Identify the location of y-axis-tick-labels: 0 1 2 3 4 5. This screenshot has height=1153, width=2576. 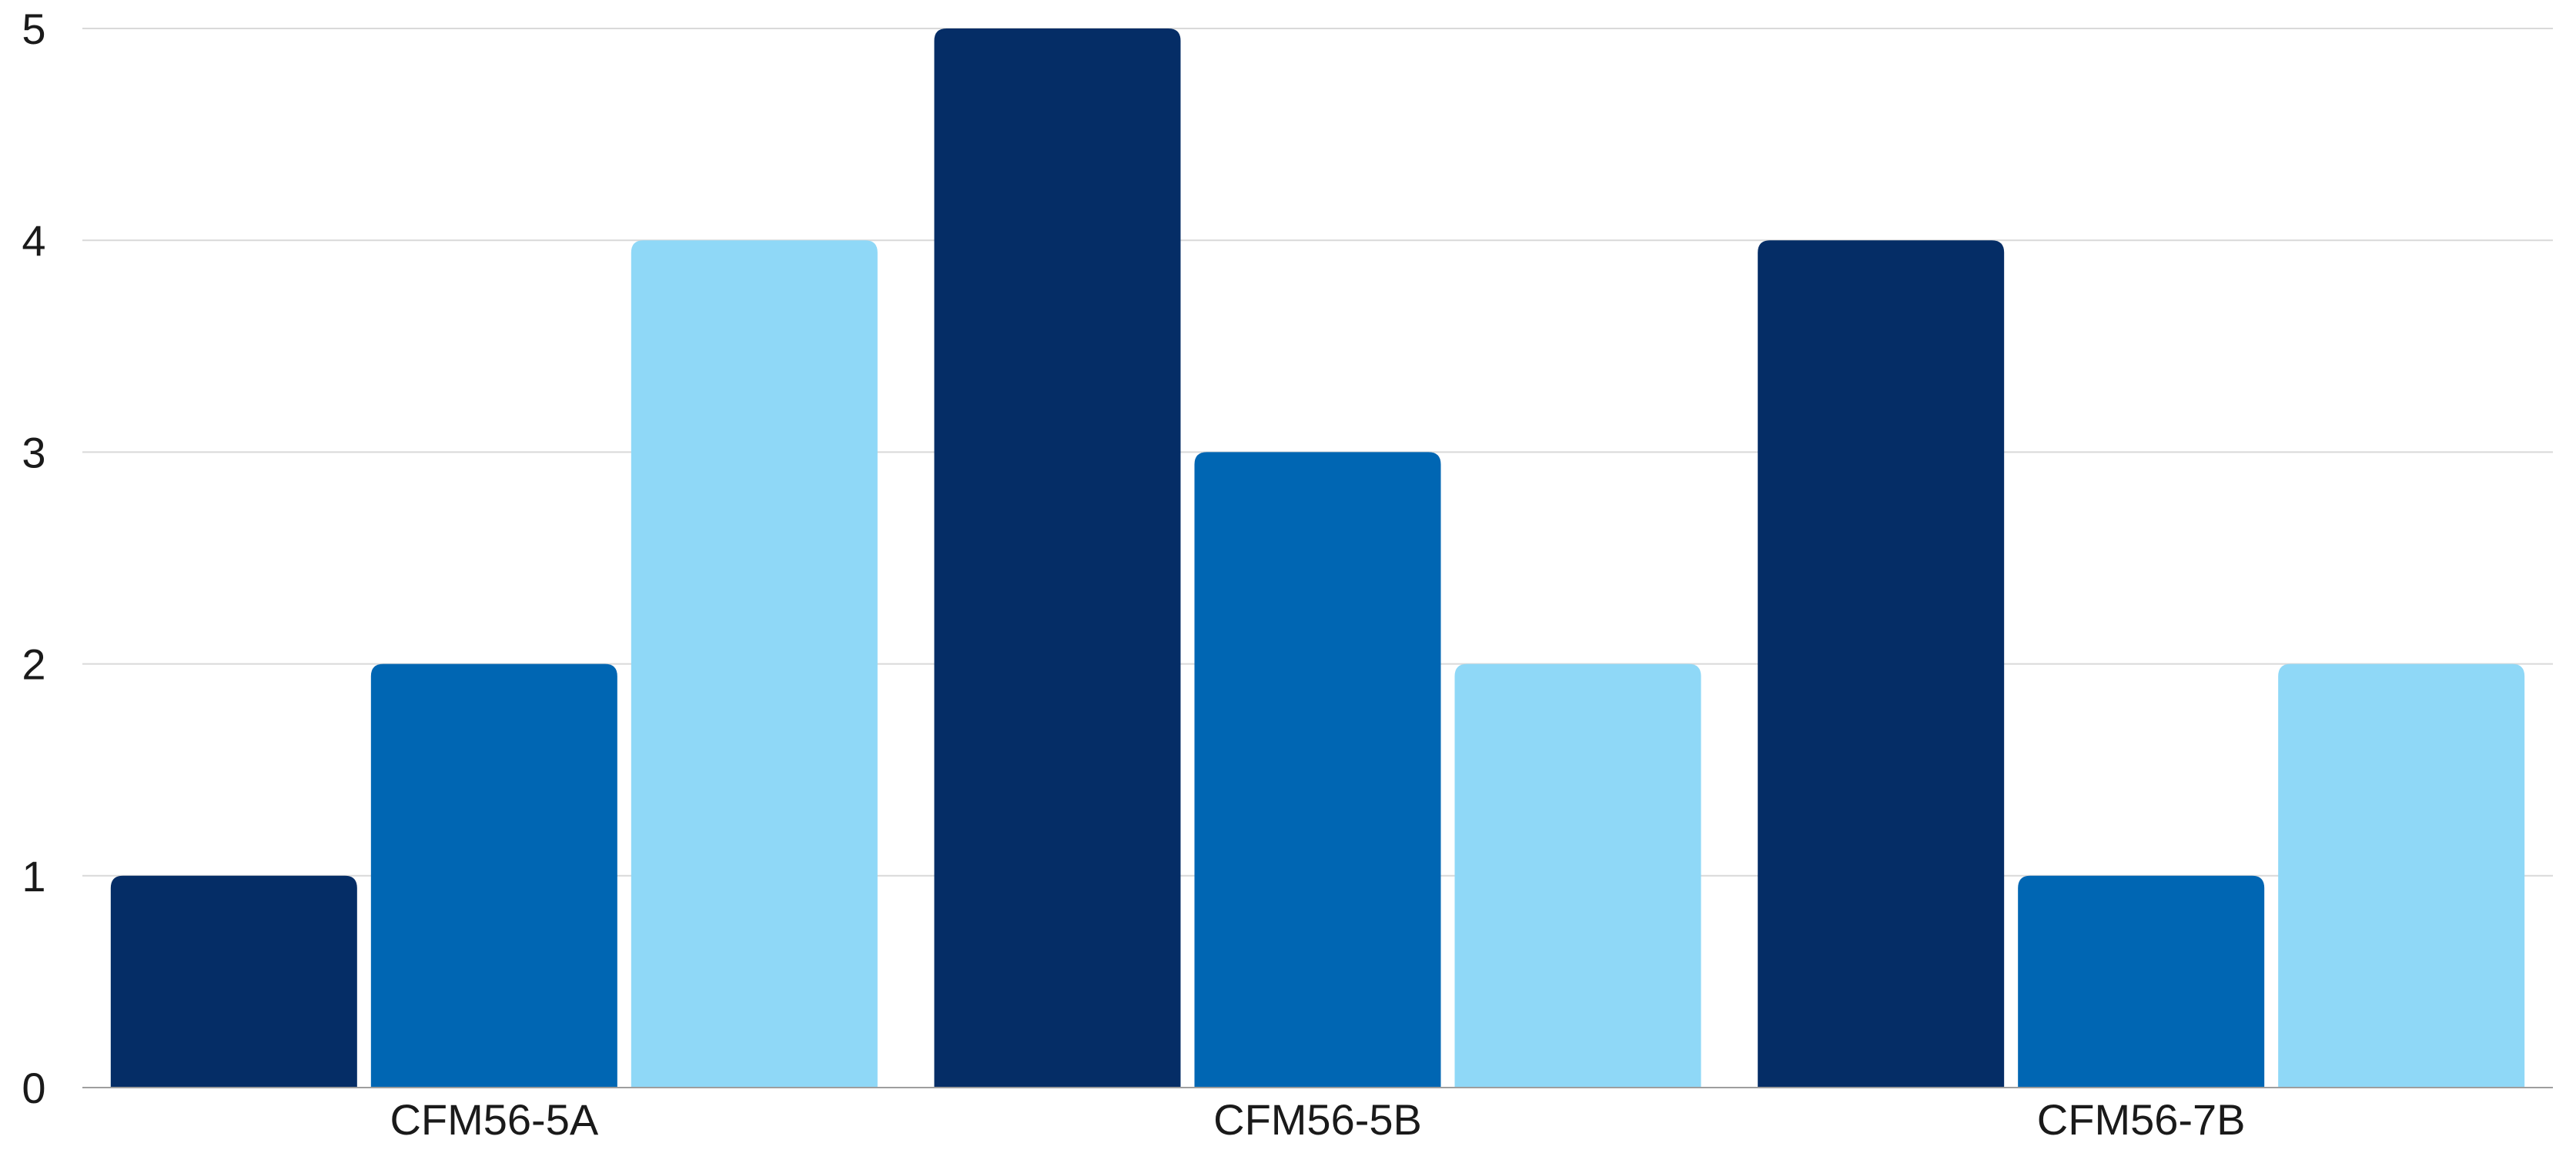
(33, 558).